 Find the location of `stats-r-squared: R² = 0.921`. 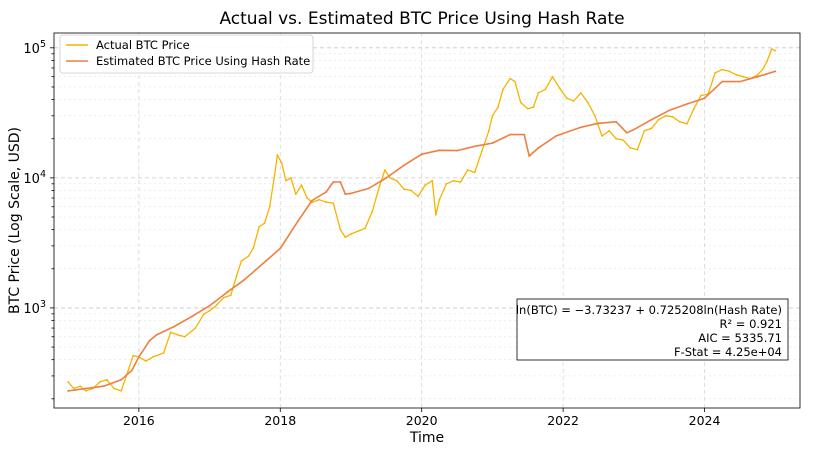

stats-r-squared: R² = 0.921 is located at coordinates (751, 324).